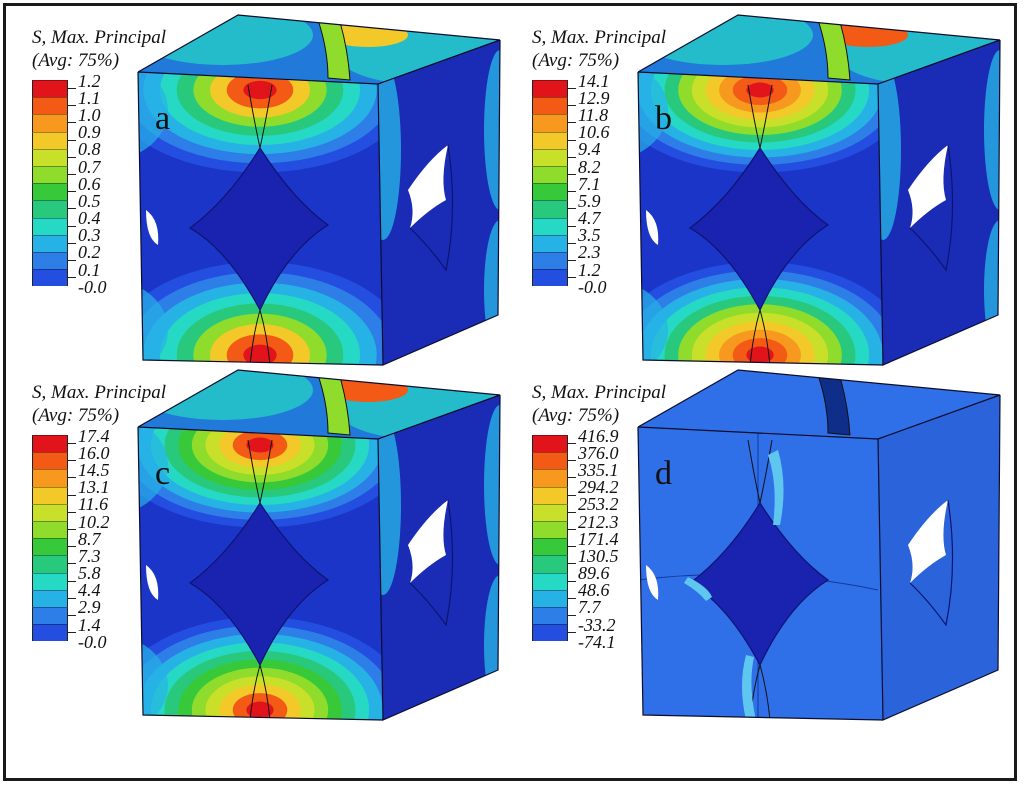 This screenshot has width=1024, height=788. I want to click on legend-band: 1.2, so click(599, 274).